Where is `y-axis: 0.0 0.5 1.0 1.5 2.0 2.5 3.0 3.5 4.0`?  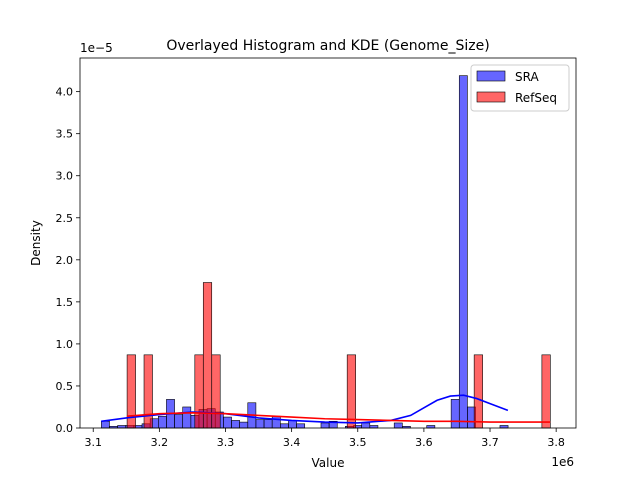 y-axis: 0.0 0.5 1.0 1.5 2.0 2.5 3.0 3.5 4.0 is located at coordinates (68, 260).